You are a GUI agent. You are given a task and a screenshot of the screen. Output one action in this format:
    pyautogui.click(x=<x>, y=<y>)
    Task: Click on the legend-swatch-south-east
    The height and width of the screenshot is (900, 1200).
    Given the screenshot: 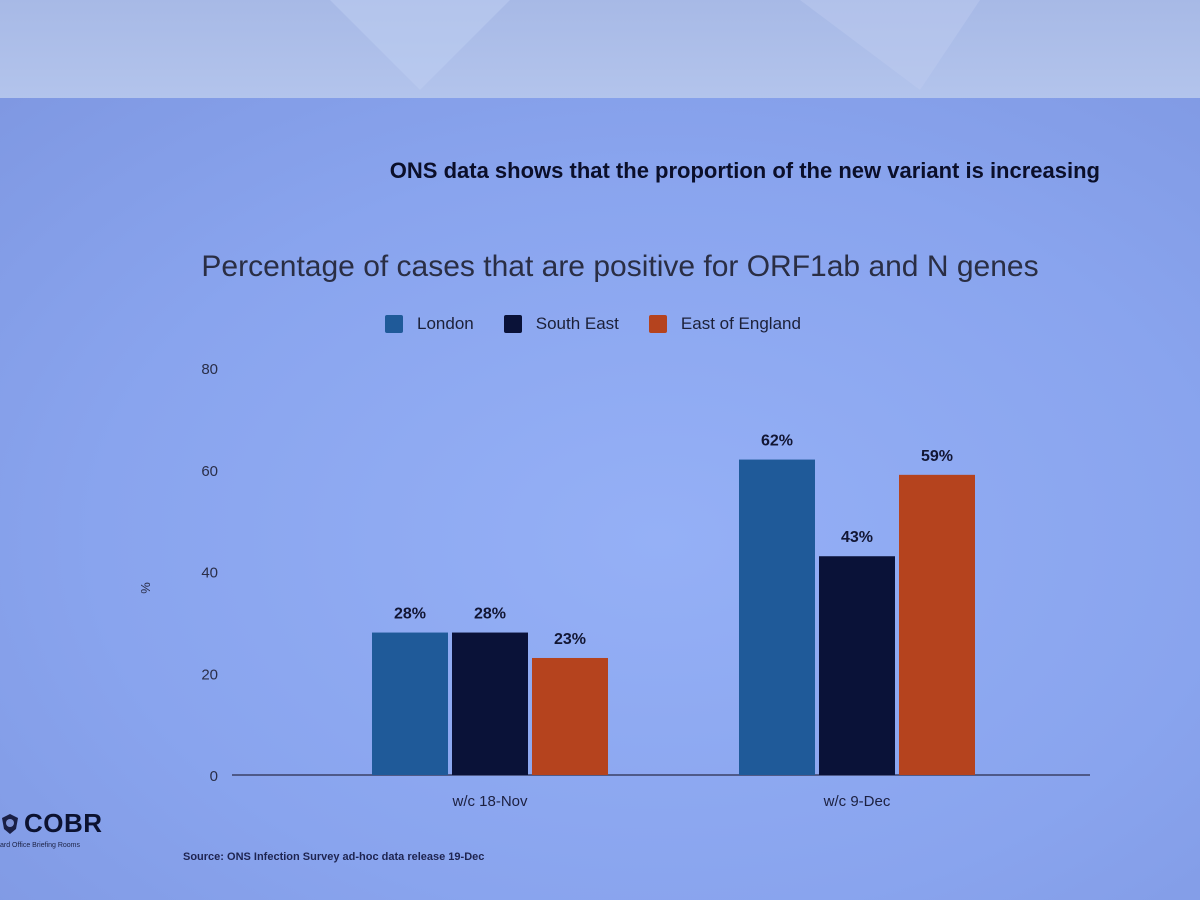 What is the action you would take?
    pyautogui.click(x=512, y=324)
    